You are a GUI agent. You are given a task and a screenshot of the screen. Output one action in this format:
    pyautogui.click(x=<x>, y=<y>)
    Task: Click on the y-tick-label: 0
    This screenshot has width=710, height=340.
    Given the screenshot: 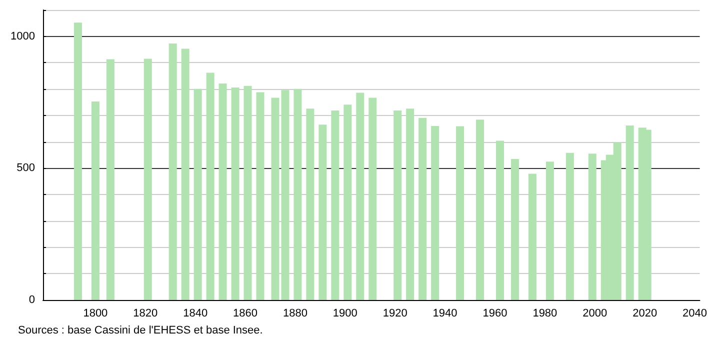 What is the action you would take?
    pyautogui.click(x=31, y=300)
    